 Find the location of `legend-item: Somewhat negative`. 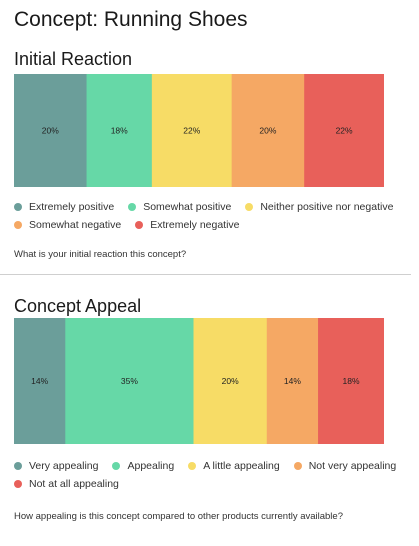

legend-item: Somewhat negative is located at coordinates (67, 225).